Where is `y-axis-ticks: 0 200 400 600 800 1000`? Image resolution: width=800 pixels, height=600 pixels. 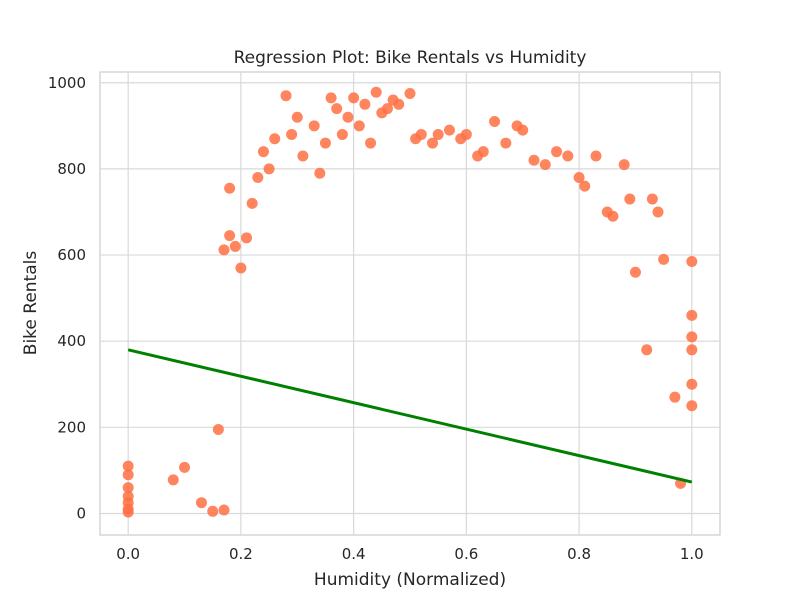 y-axis-ticks: 0 200 400 600 800 1000 is located at coordinates (67, 298).